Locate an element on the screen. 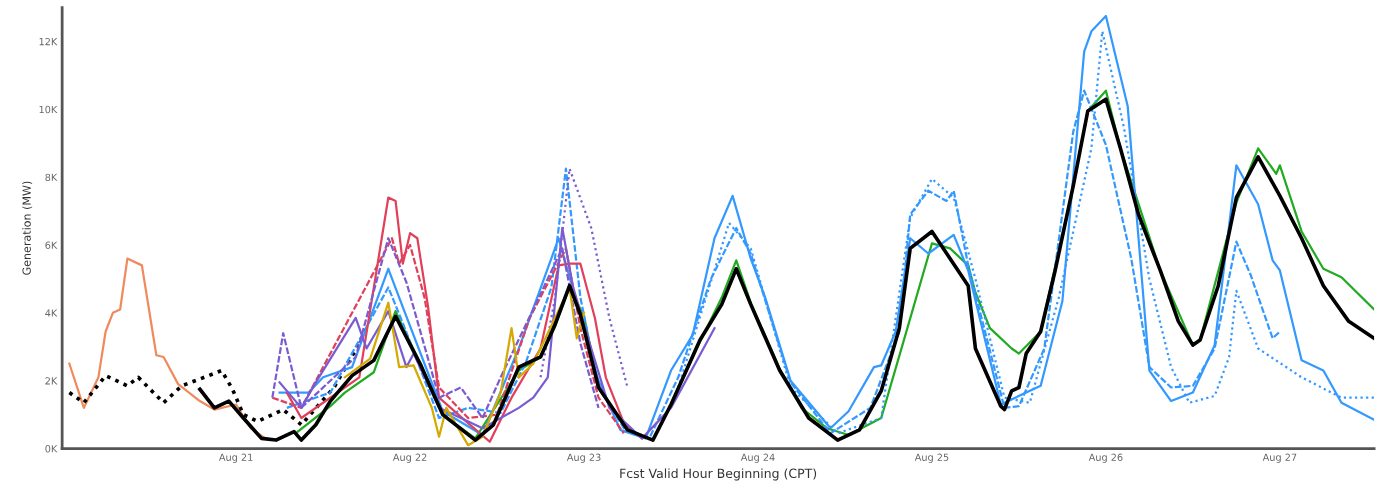  y-tick-label: 4K is located at coordinates (51, 313).